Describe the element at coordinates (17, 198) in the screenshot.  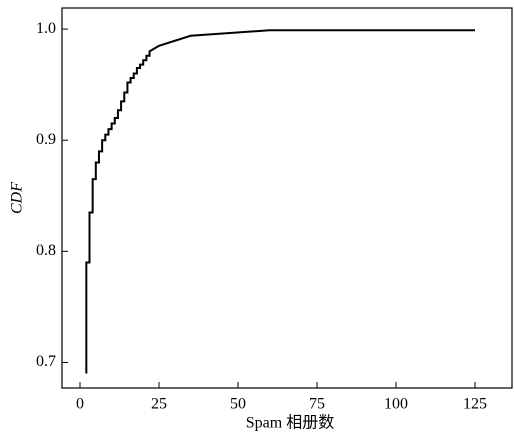
I see `y-axis-label: CDF` at that location.